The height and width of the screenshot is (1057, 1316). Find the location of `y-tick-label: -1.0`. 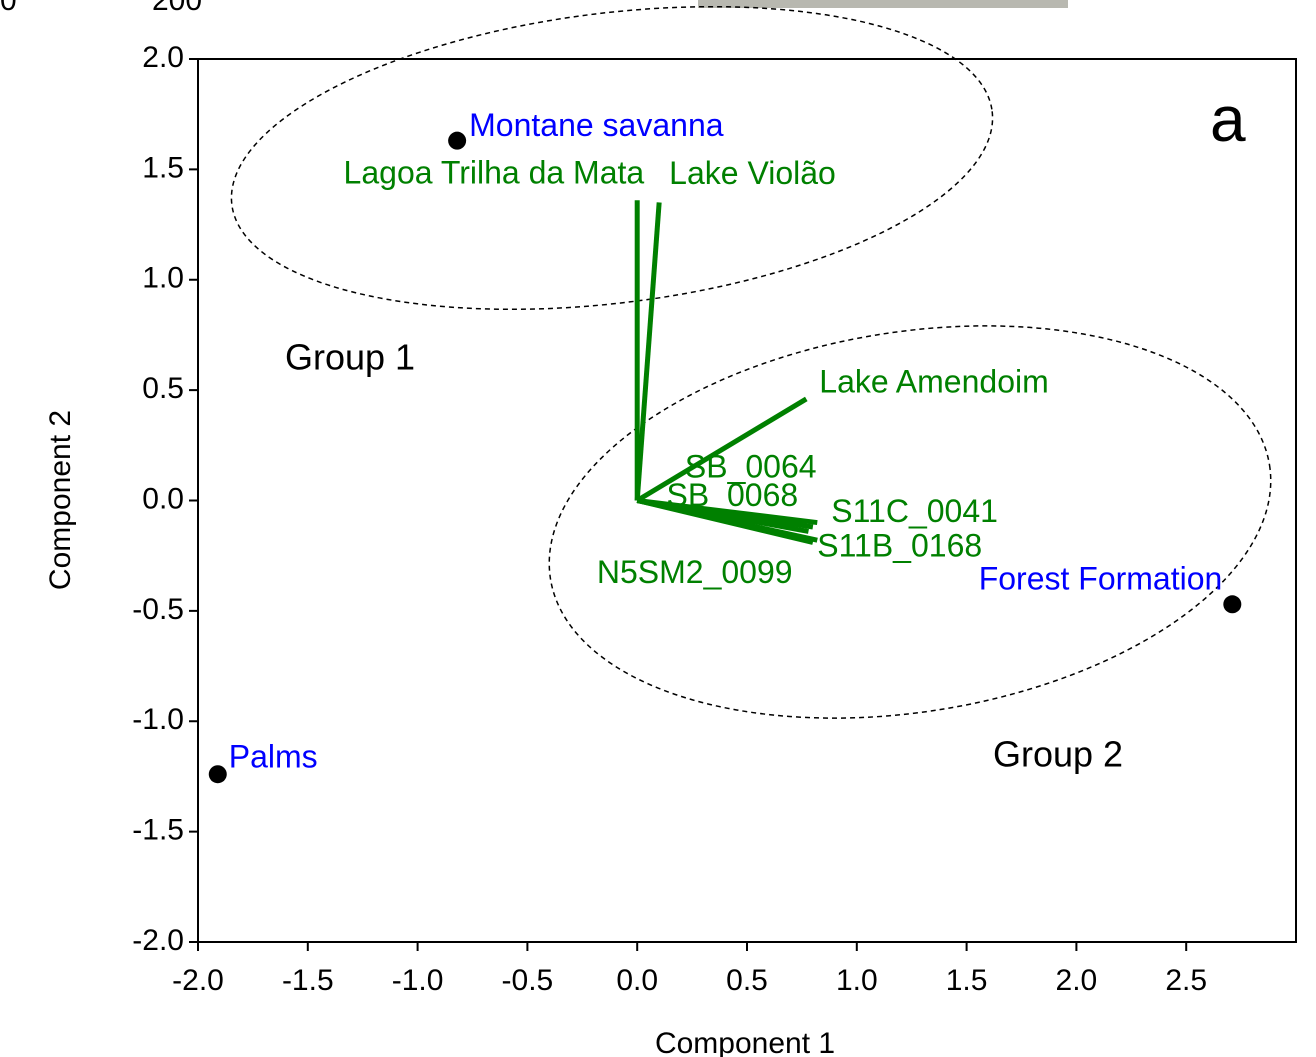

y-tick-label: -1.0 is located at coordinates (158, 719).